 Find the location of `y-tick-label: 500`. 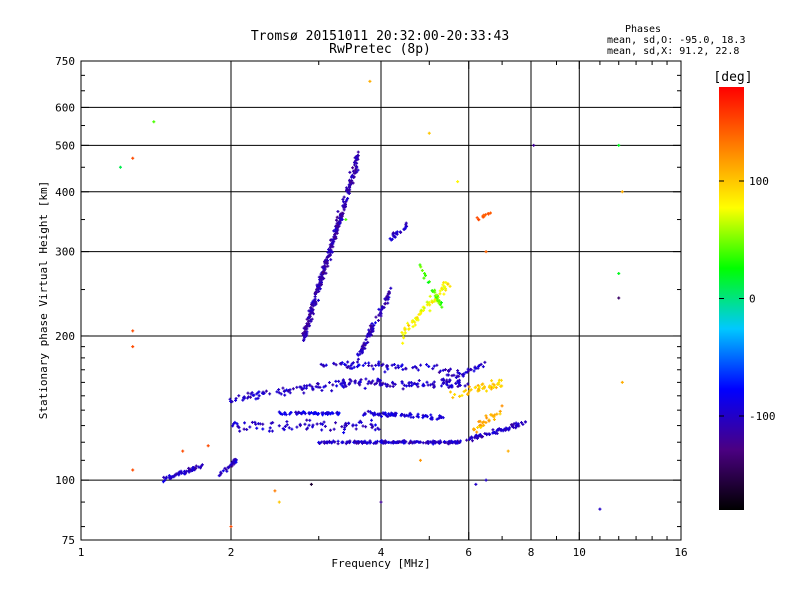

y-tick-label: 500 is located at coordinates (65, 145).